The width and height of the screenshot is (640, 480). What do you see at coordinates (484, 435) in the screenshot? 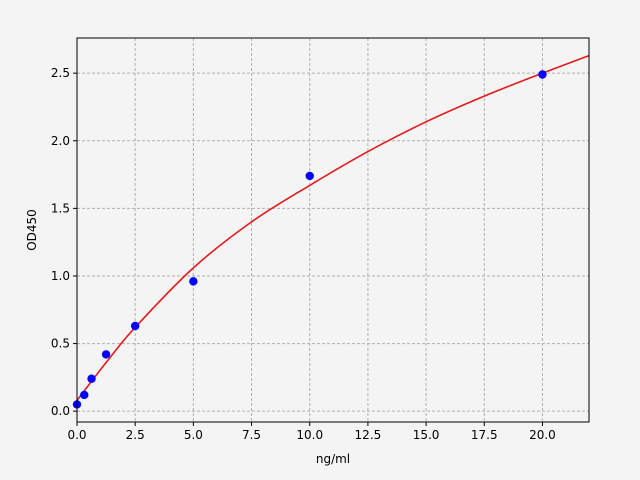
I see `x-tick-label: 17.5` at bounding box center [484, 435].